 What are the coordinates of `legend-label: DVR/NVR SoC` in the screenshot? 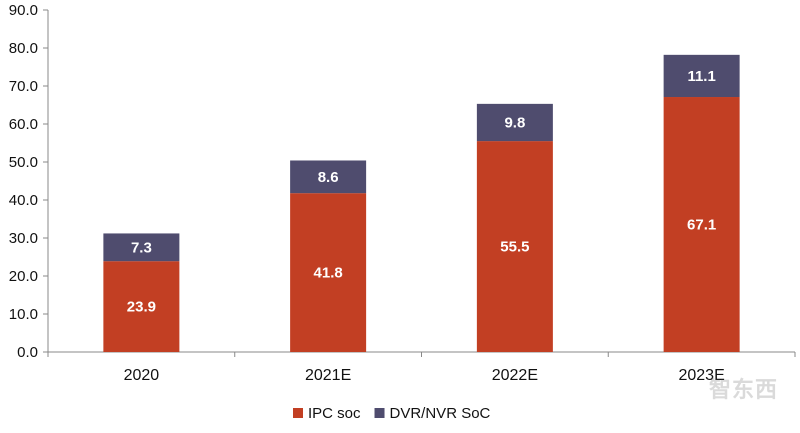 It's located at (440, 413).